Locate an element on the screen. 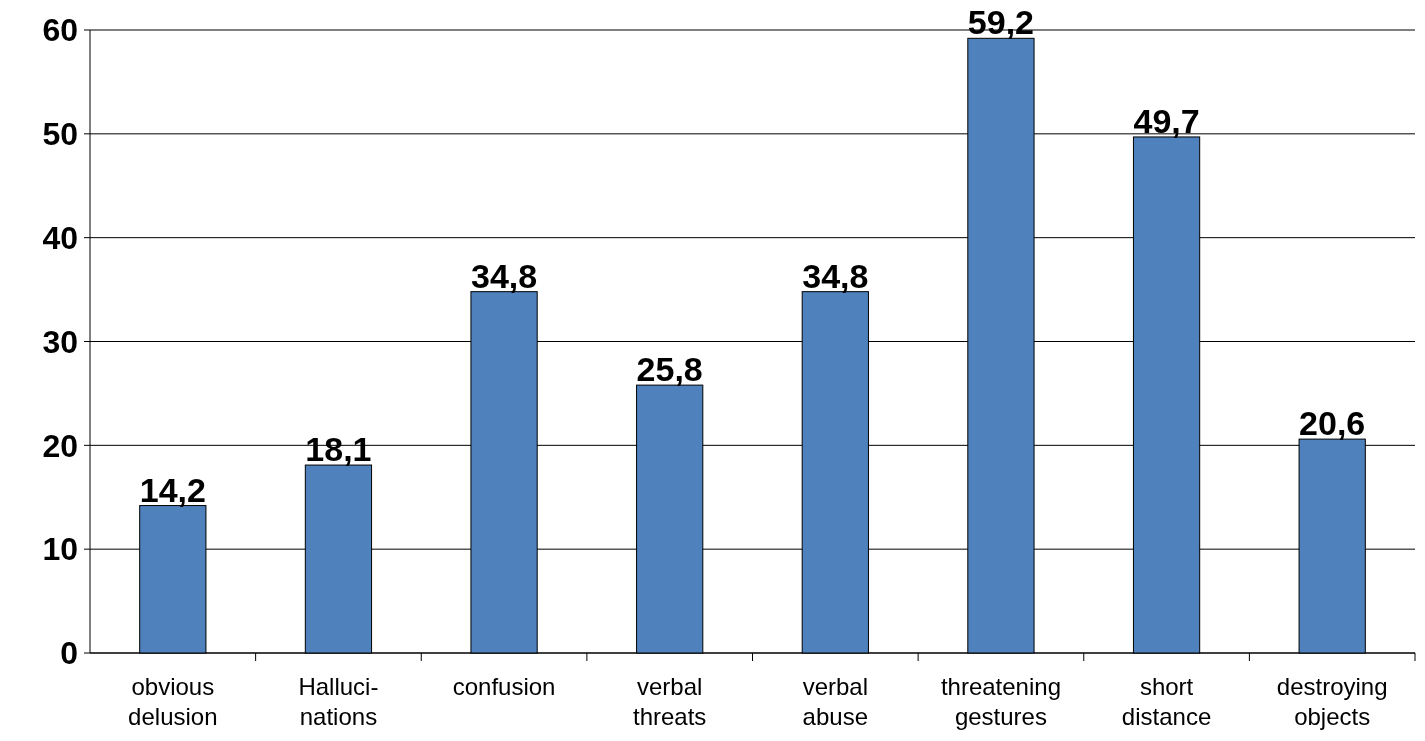 This screenshot has width=1425, height=741. y-tick-label: 10 is located at coordinates (60, 549).